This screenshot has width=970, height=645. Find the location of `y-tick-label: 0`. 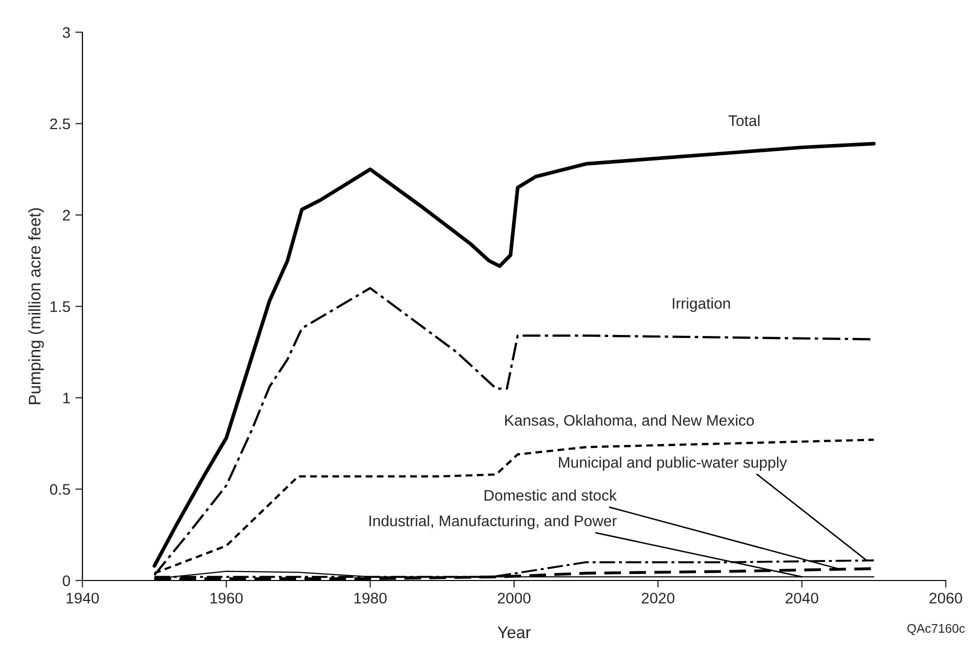

y-tick-label: 0 is located at coordinates (66, 580).